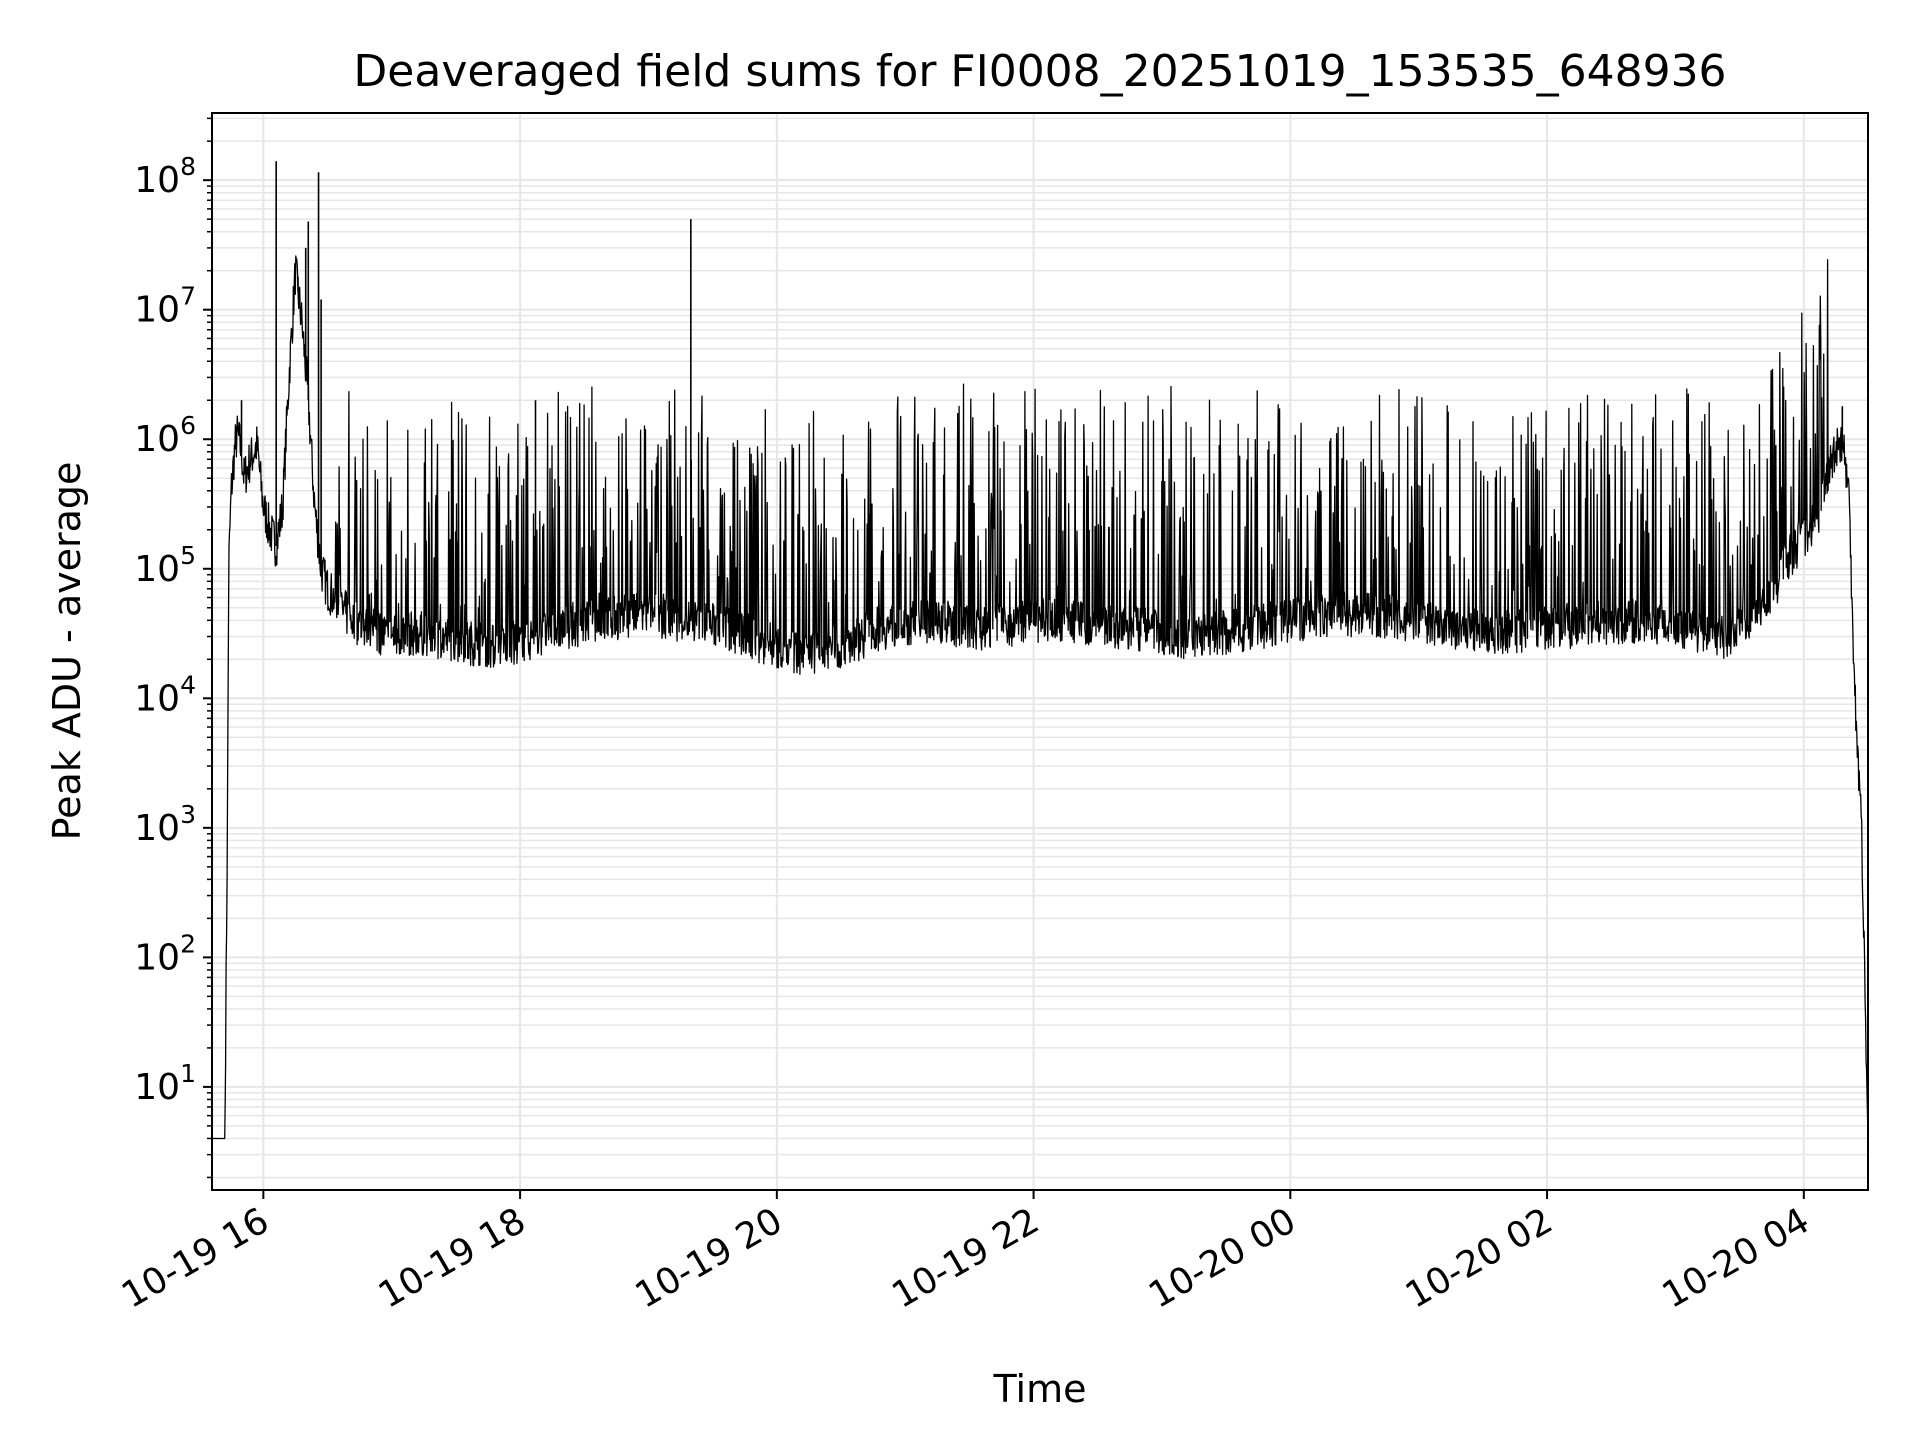  I want to click on y-tick-exponent: 7, so click(188, 296).